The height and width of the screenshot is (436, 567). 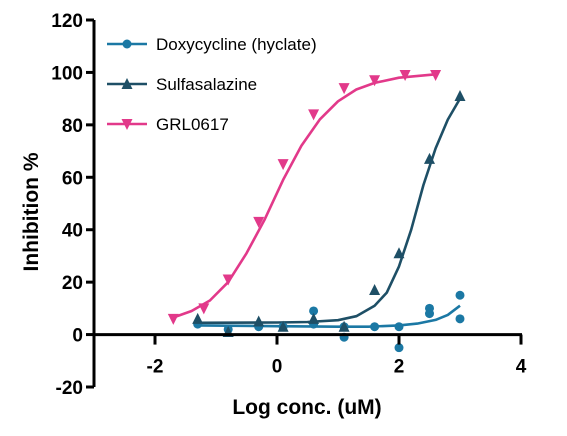 What do you see at coordinates (206, 84) in the screenshot?
I see `legend-label-sulfasalazine: Sulfasalazine` at bounding box center [206, 84].